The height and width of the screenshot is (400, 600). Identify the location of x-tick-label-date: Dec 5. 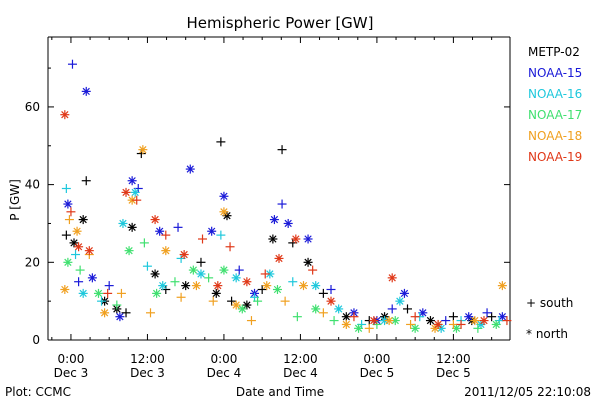
(453, 373).